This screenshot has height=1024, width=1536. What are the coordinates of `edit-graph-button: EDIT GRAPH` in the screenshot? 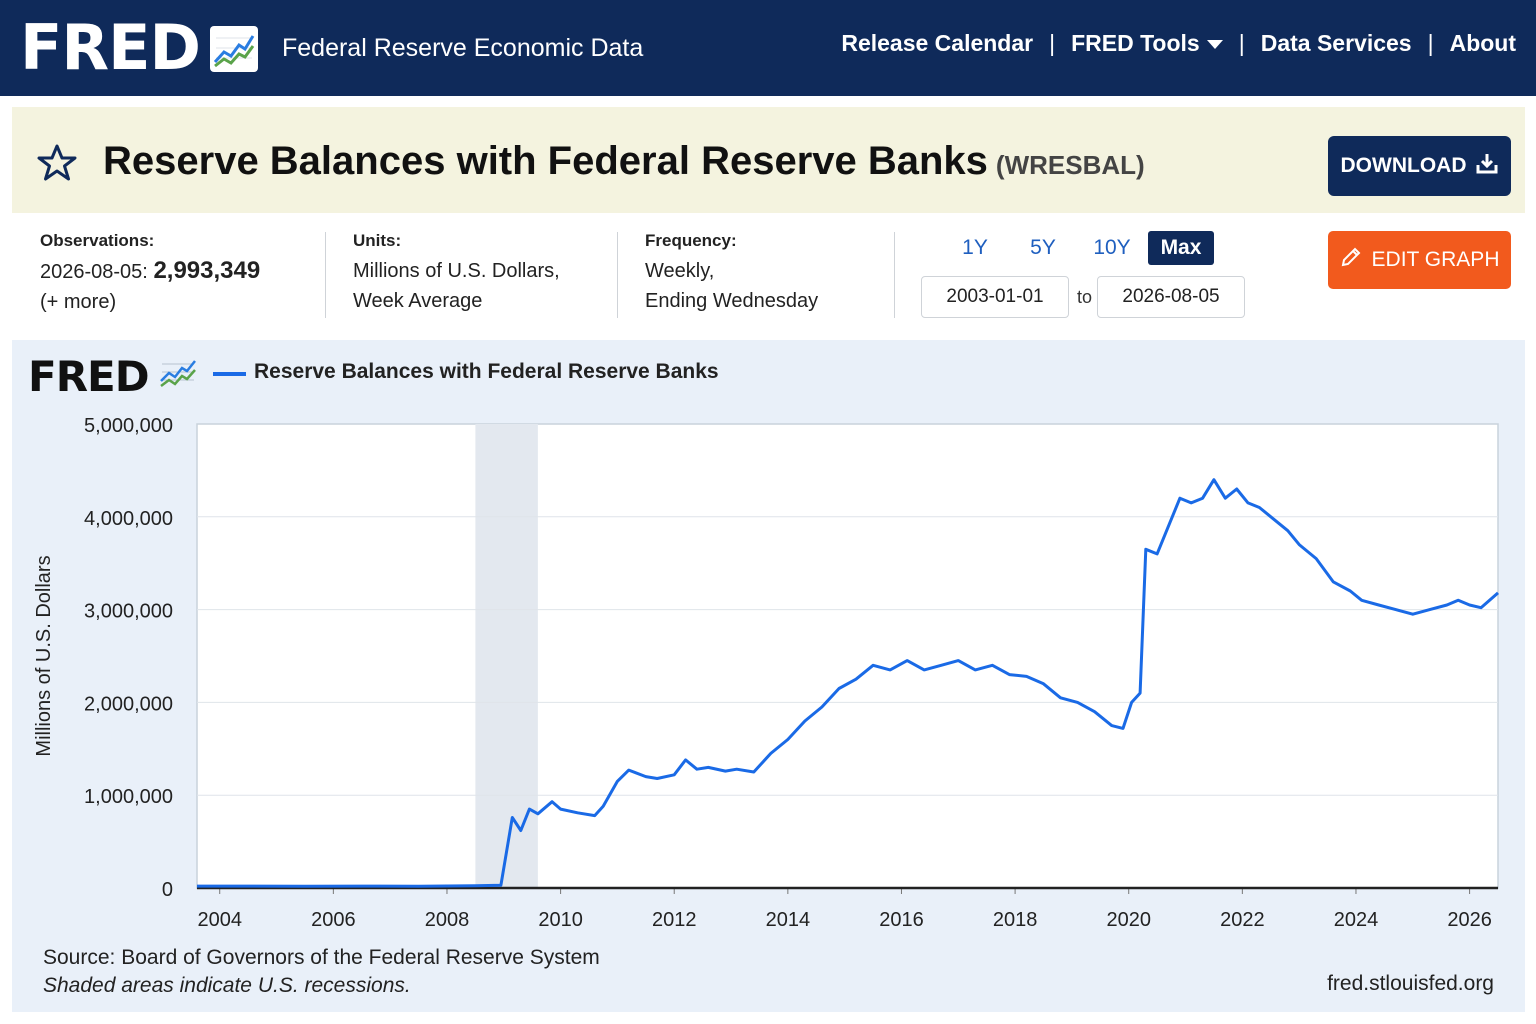 It's located at (1419, 260).